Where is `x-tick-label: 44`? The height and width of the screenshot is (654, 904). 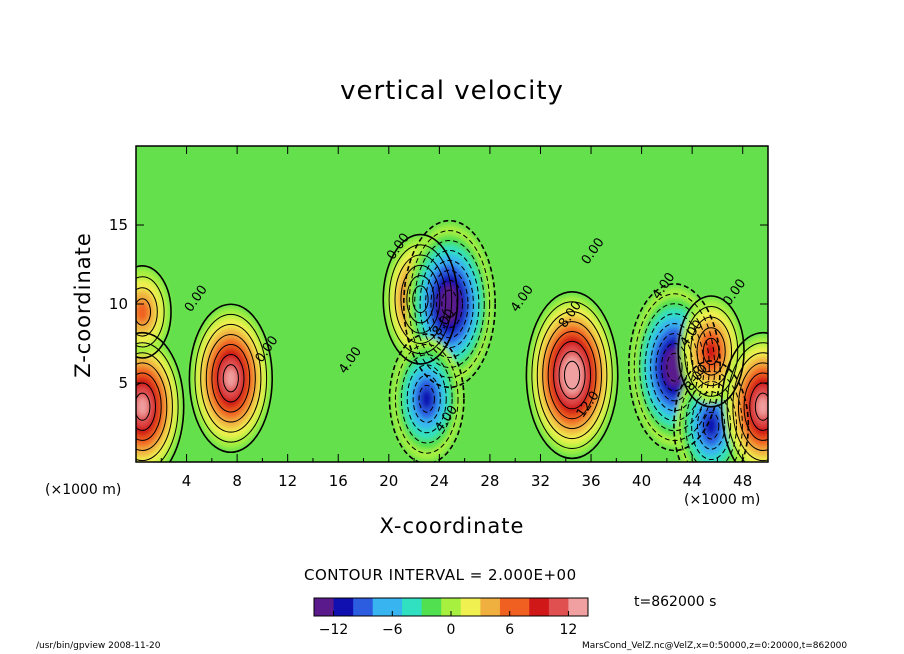
x-tick-label: 44 is located at coordinates (692, 481).